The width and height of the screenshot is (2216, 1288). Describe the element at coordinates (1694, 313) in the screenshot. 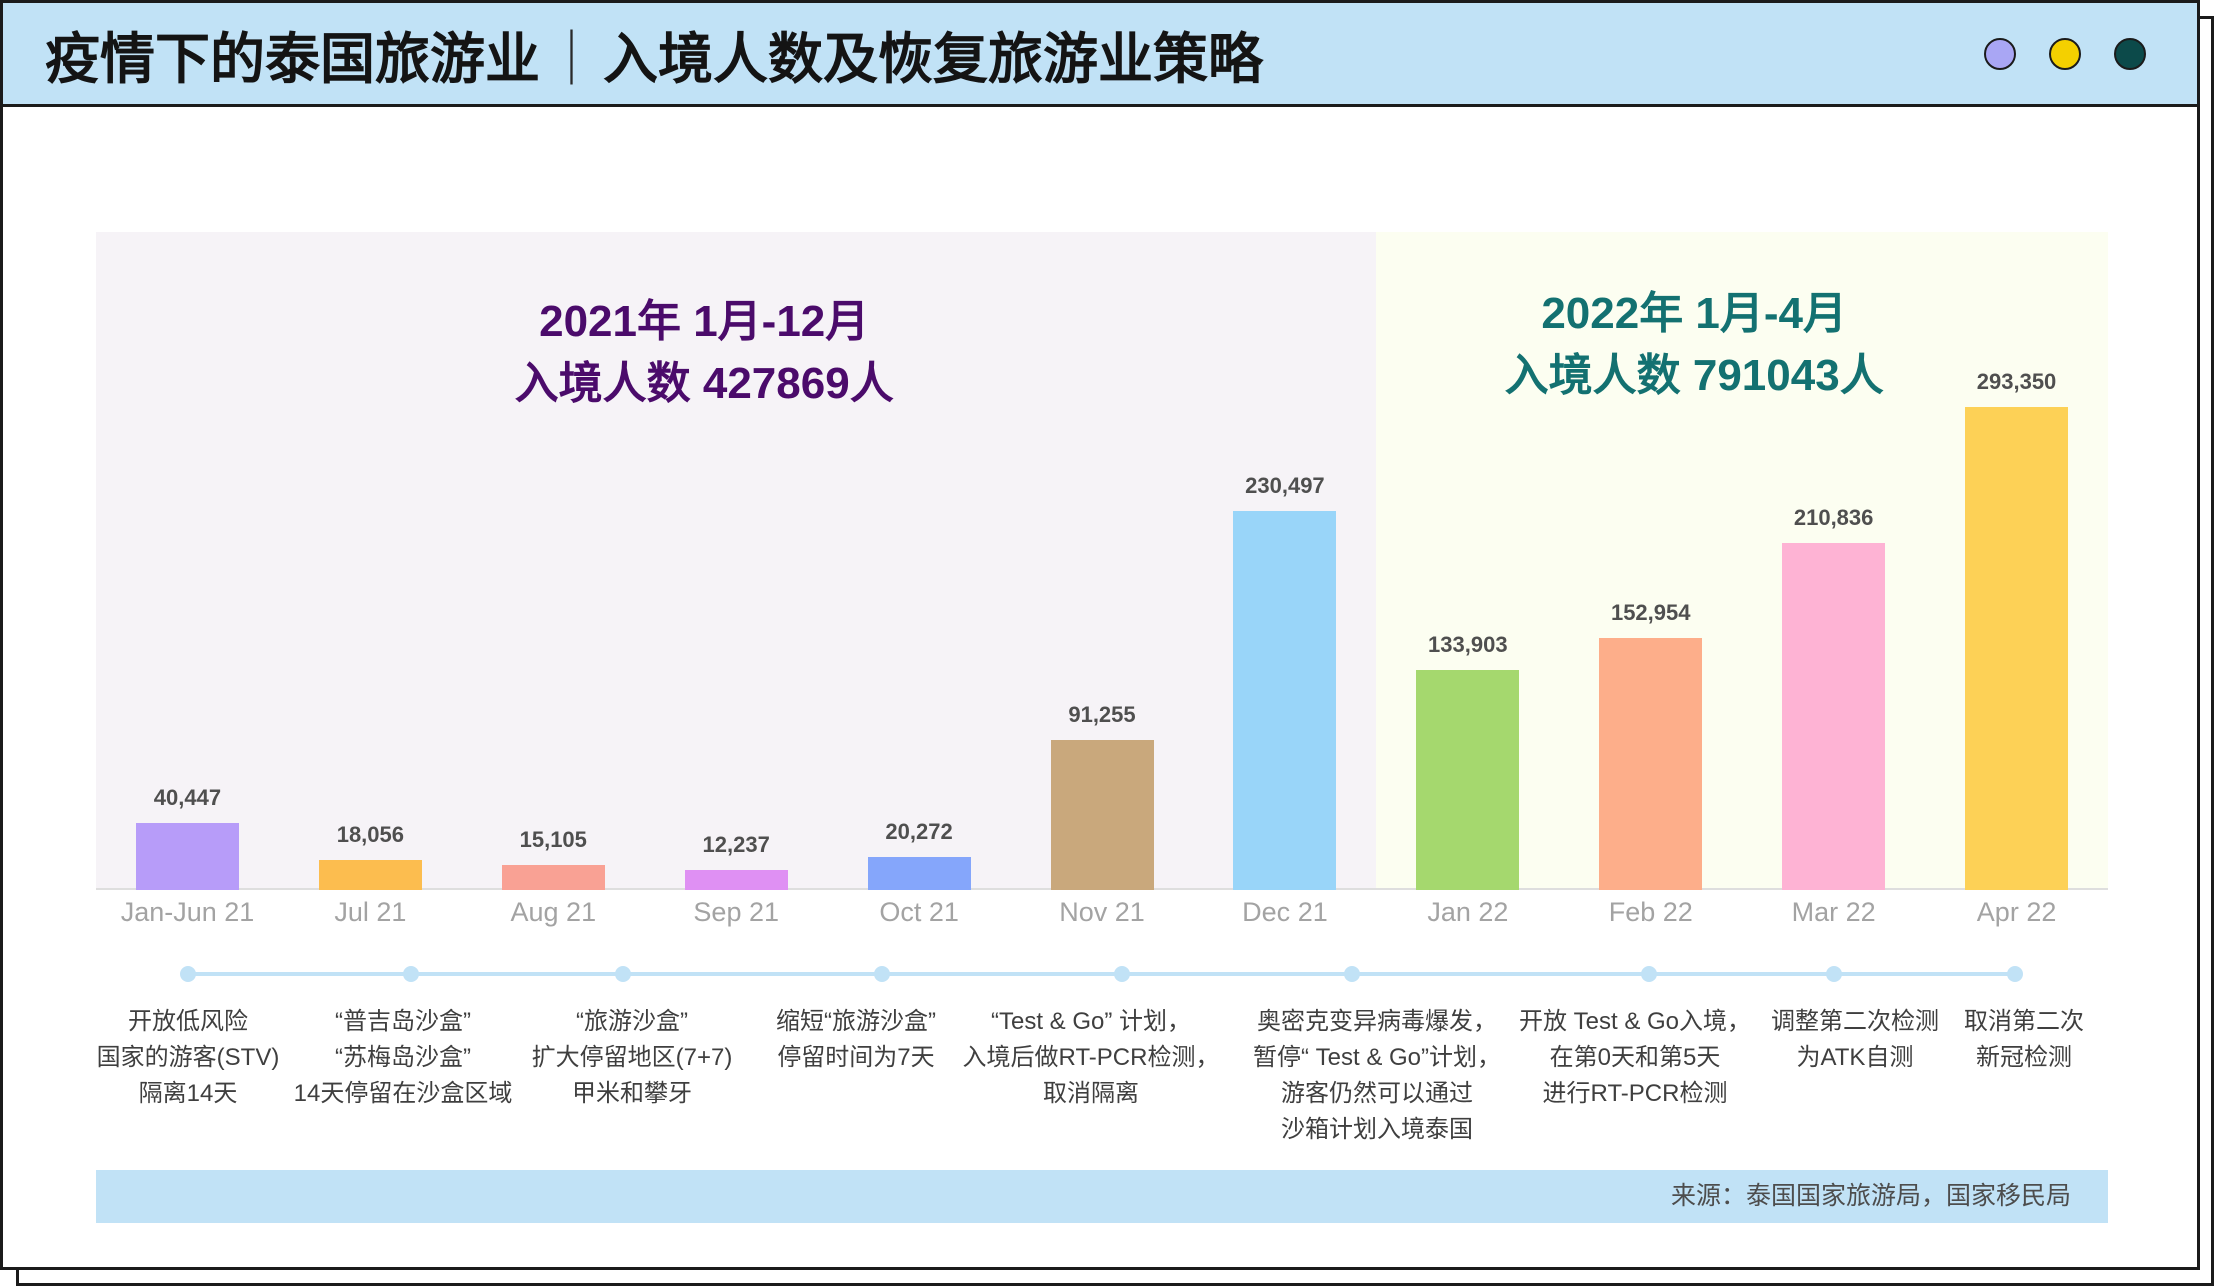

I see `panel-heading: 2022年 1月-4月` at that location.